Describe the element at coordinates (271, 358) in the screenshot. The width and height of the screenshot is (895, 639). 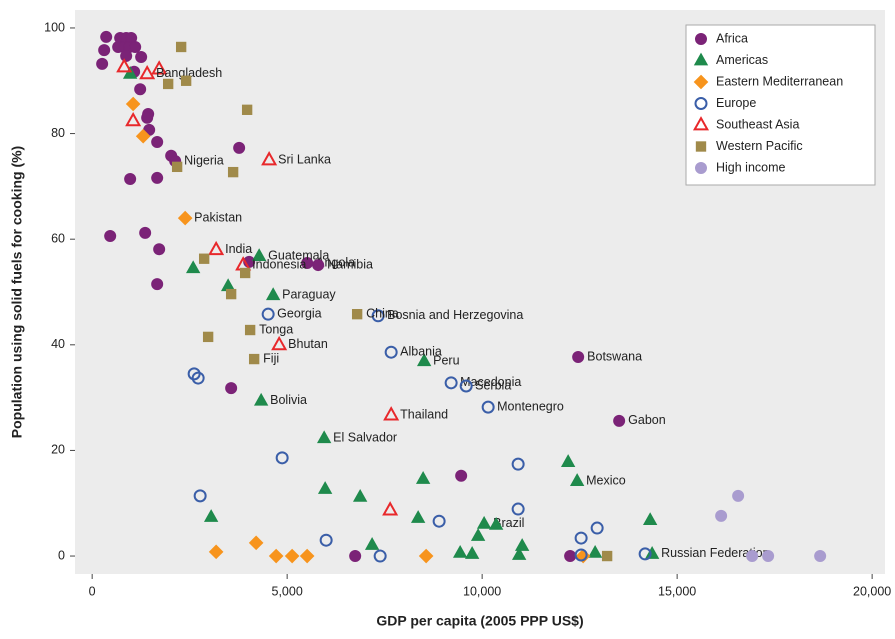
I see `point-label: Fiji` at that location.